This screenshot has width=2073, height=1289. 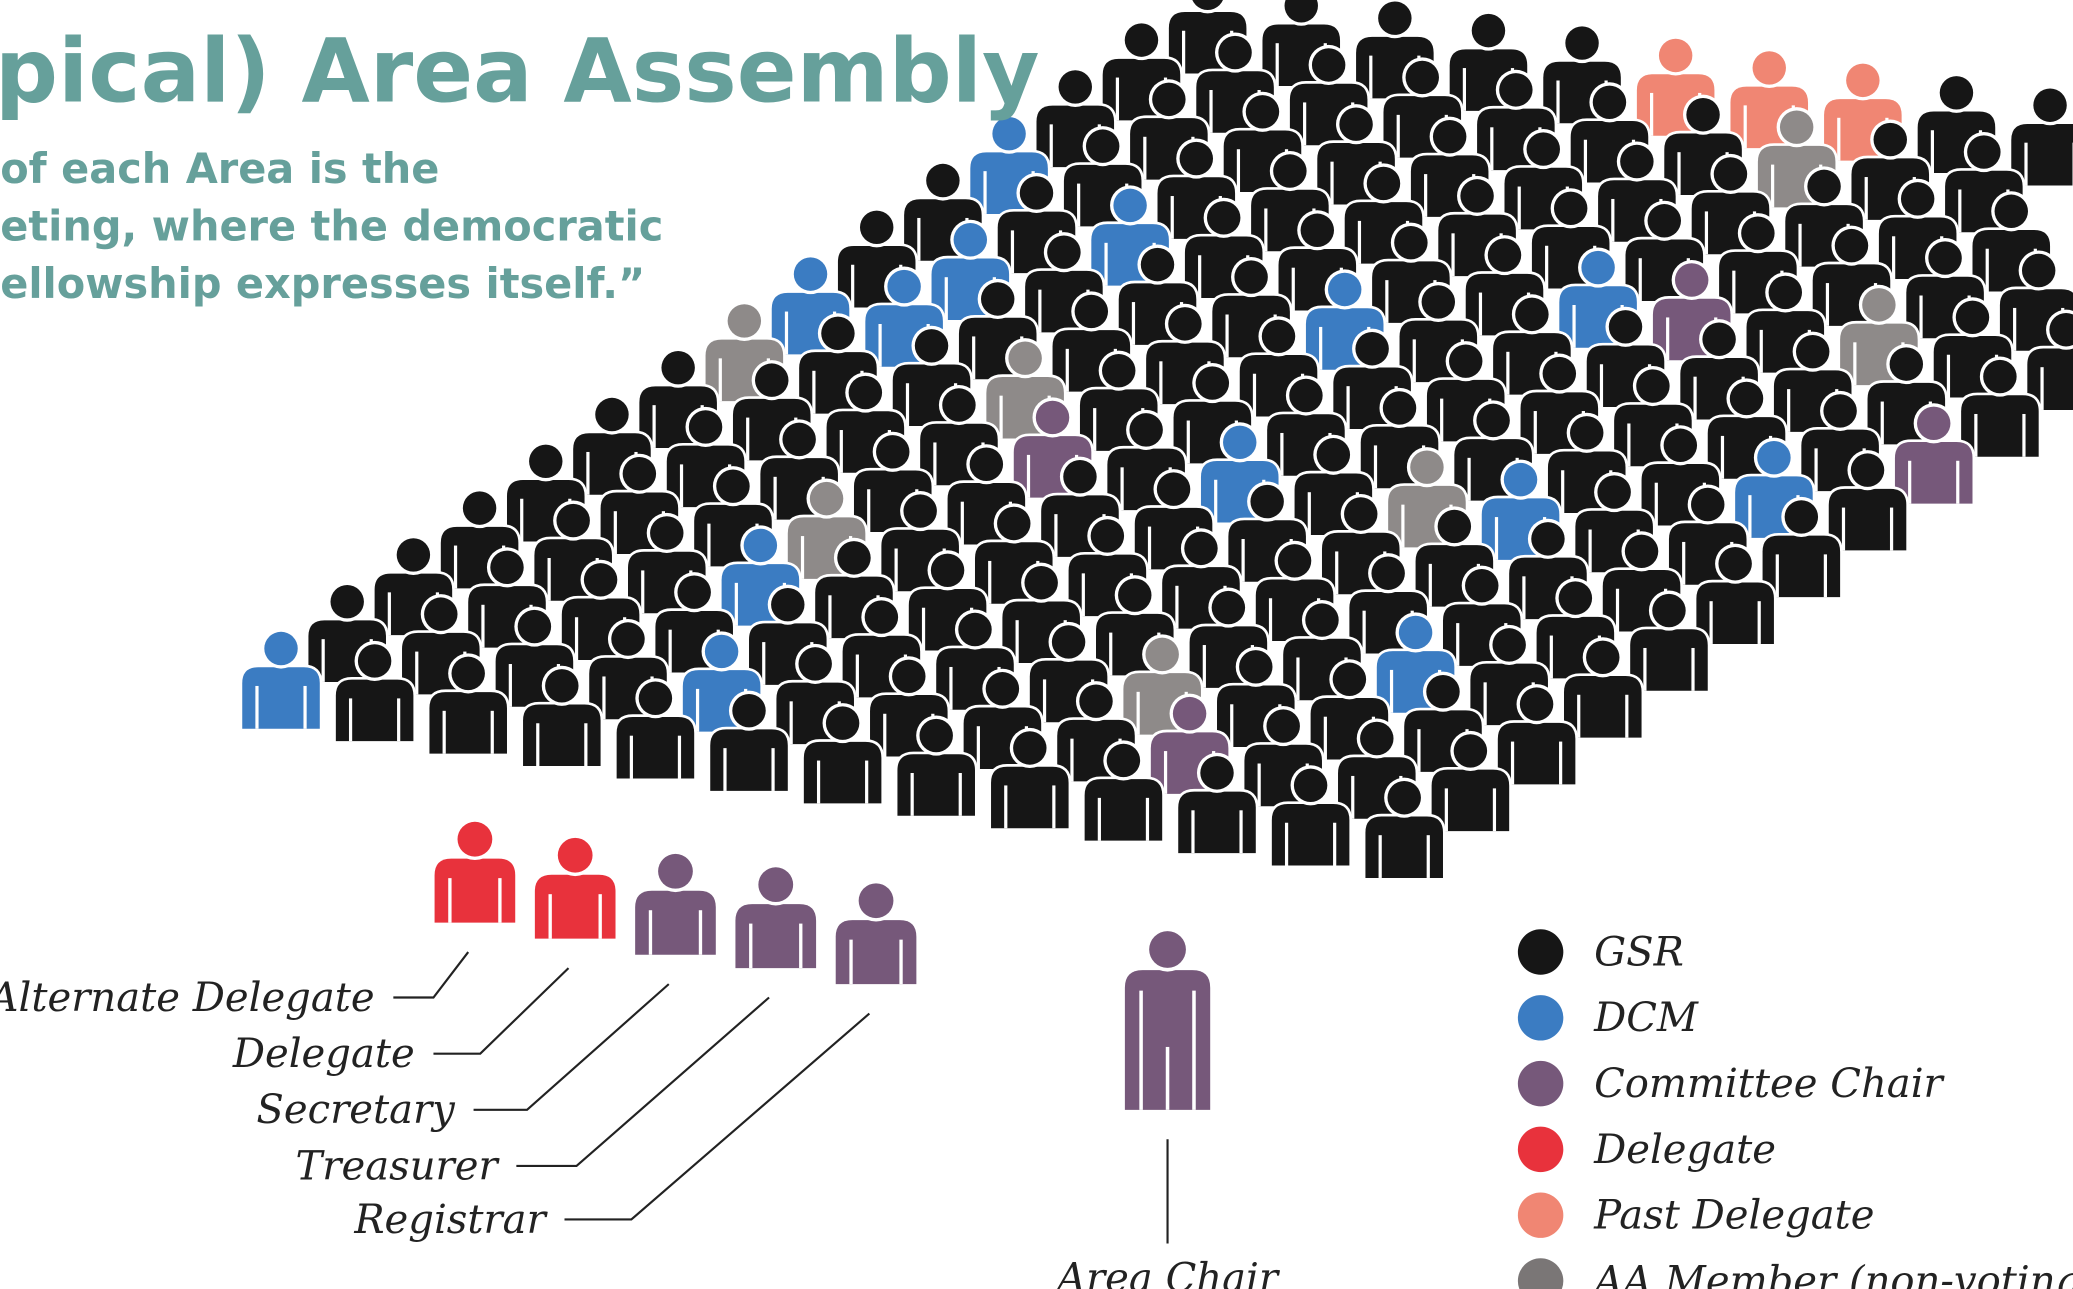 I want to click on legend-label: DCM, so click(x=1646, y=1018).